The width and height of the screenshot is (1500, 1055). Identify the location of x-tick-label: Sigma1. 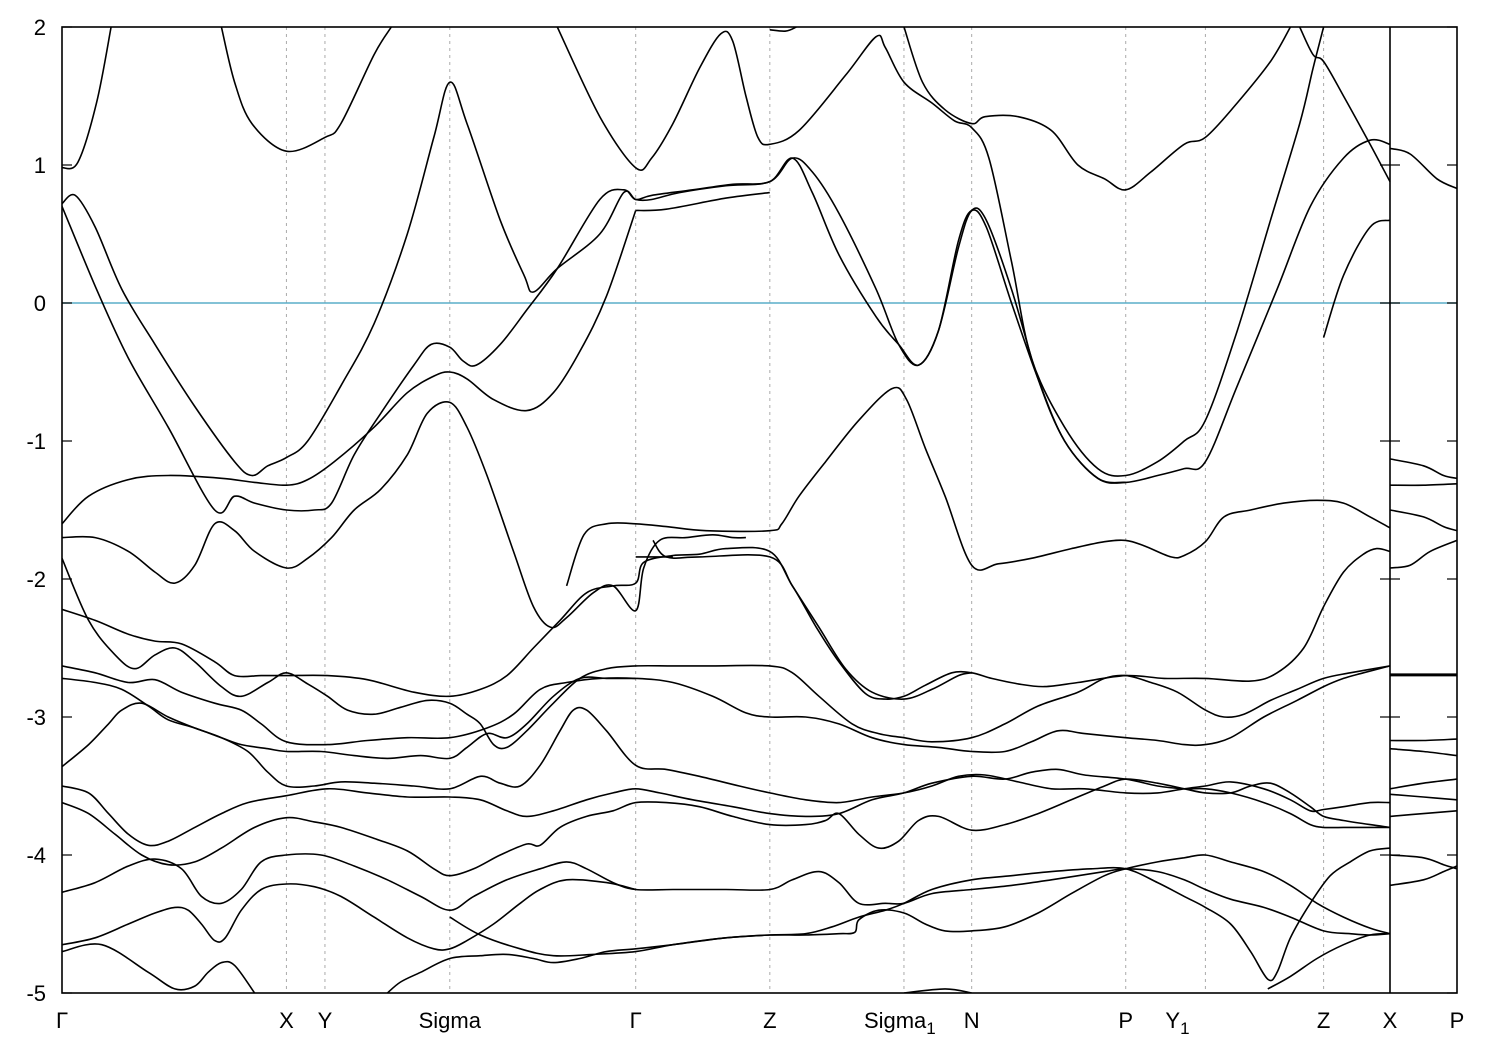
(900, 1023).